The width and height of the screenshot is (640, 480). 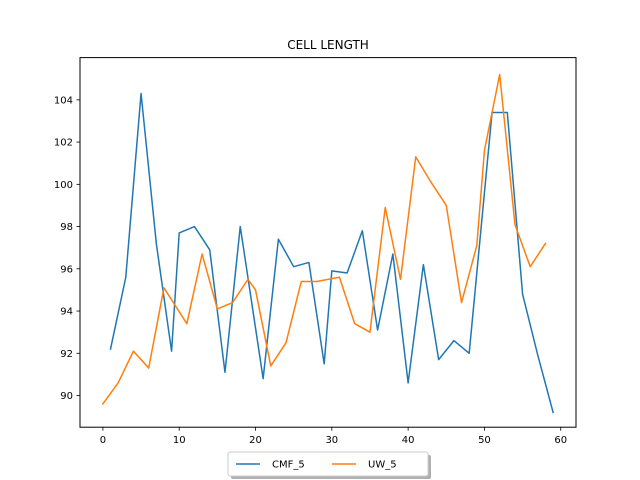 I want to click on x-tick-label: 0, so click(x=103, y=440).